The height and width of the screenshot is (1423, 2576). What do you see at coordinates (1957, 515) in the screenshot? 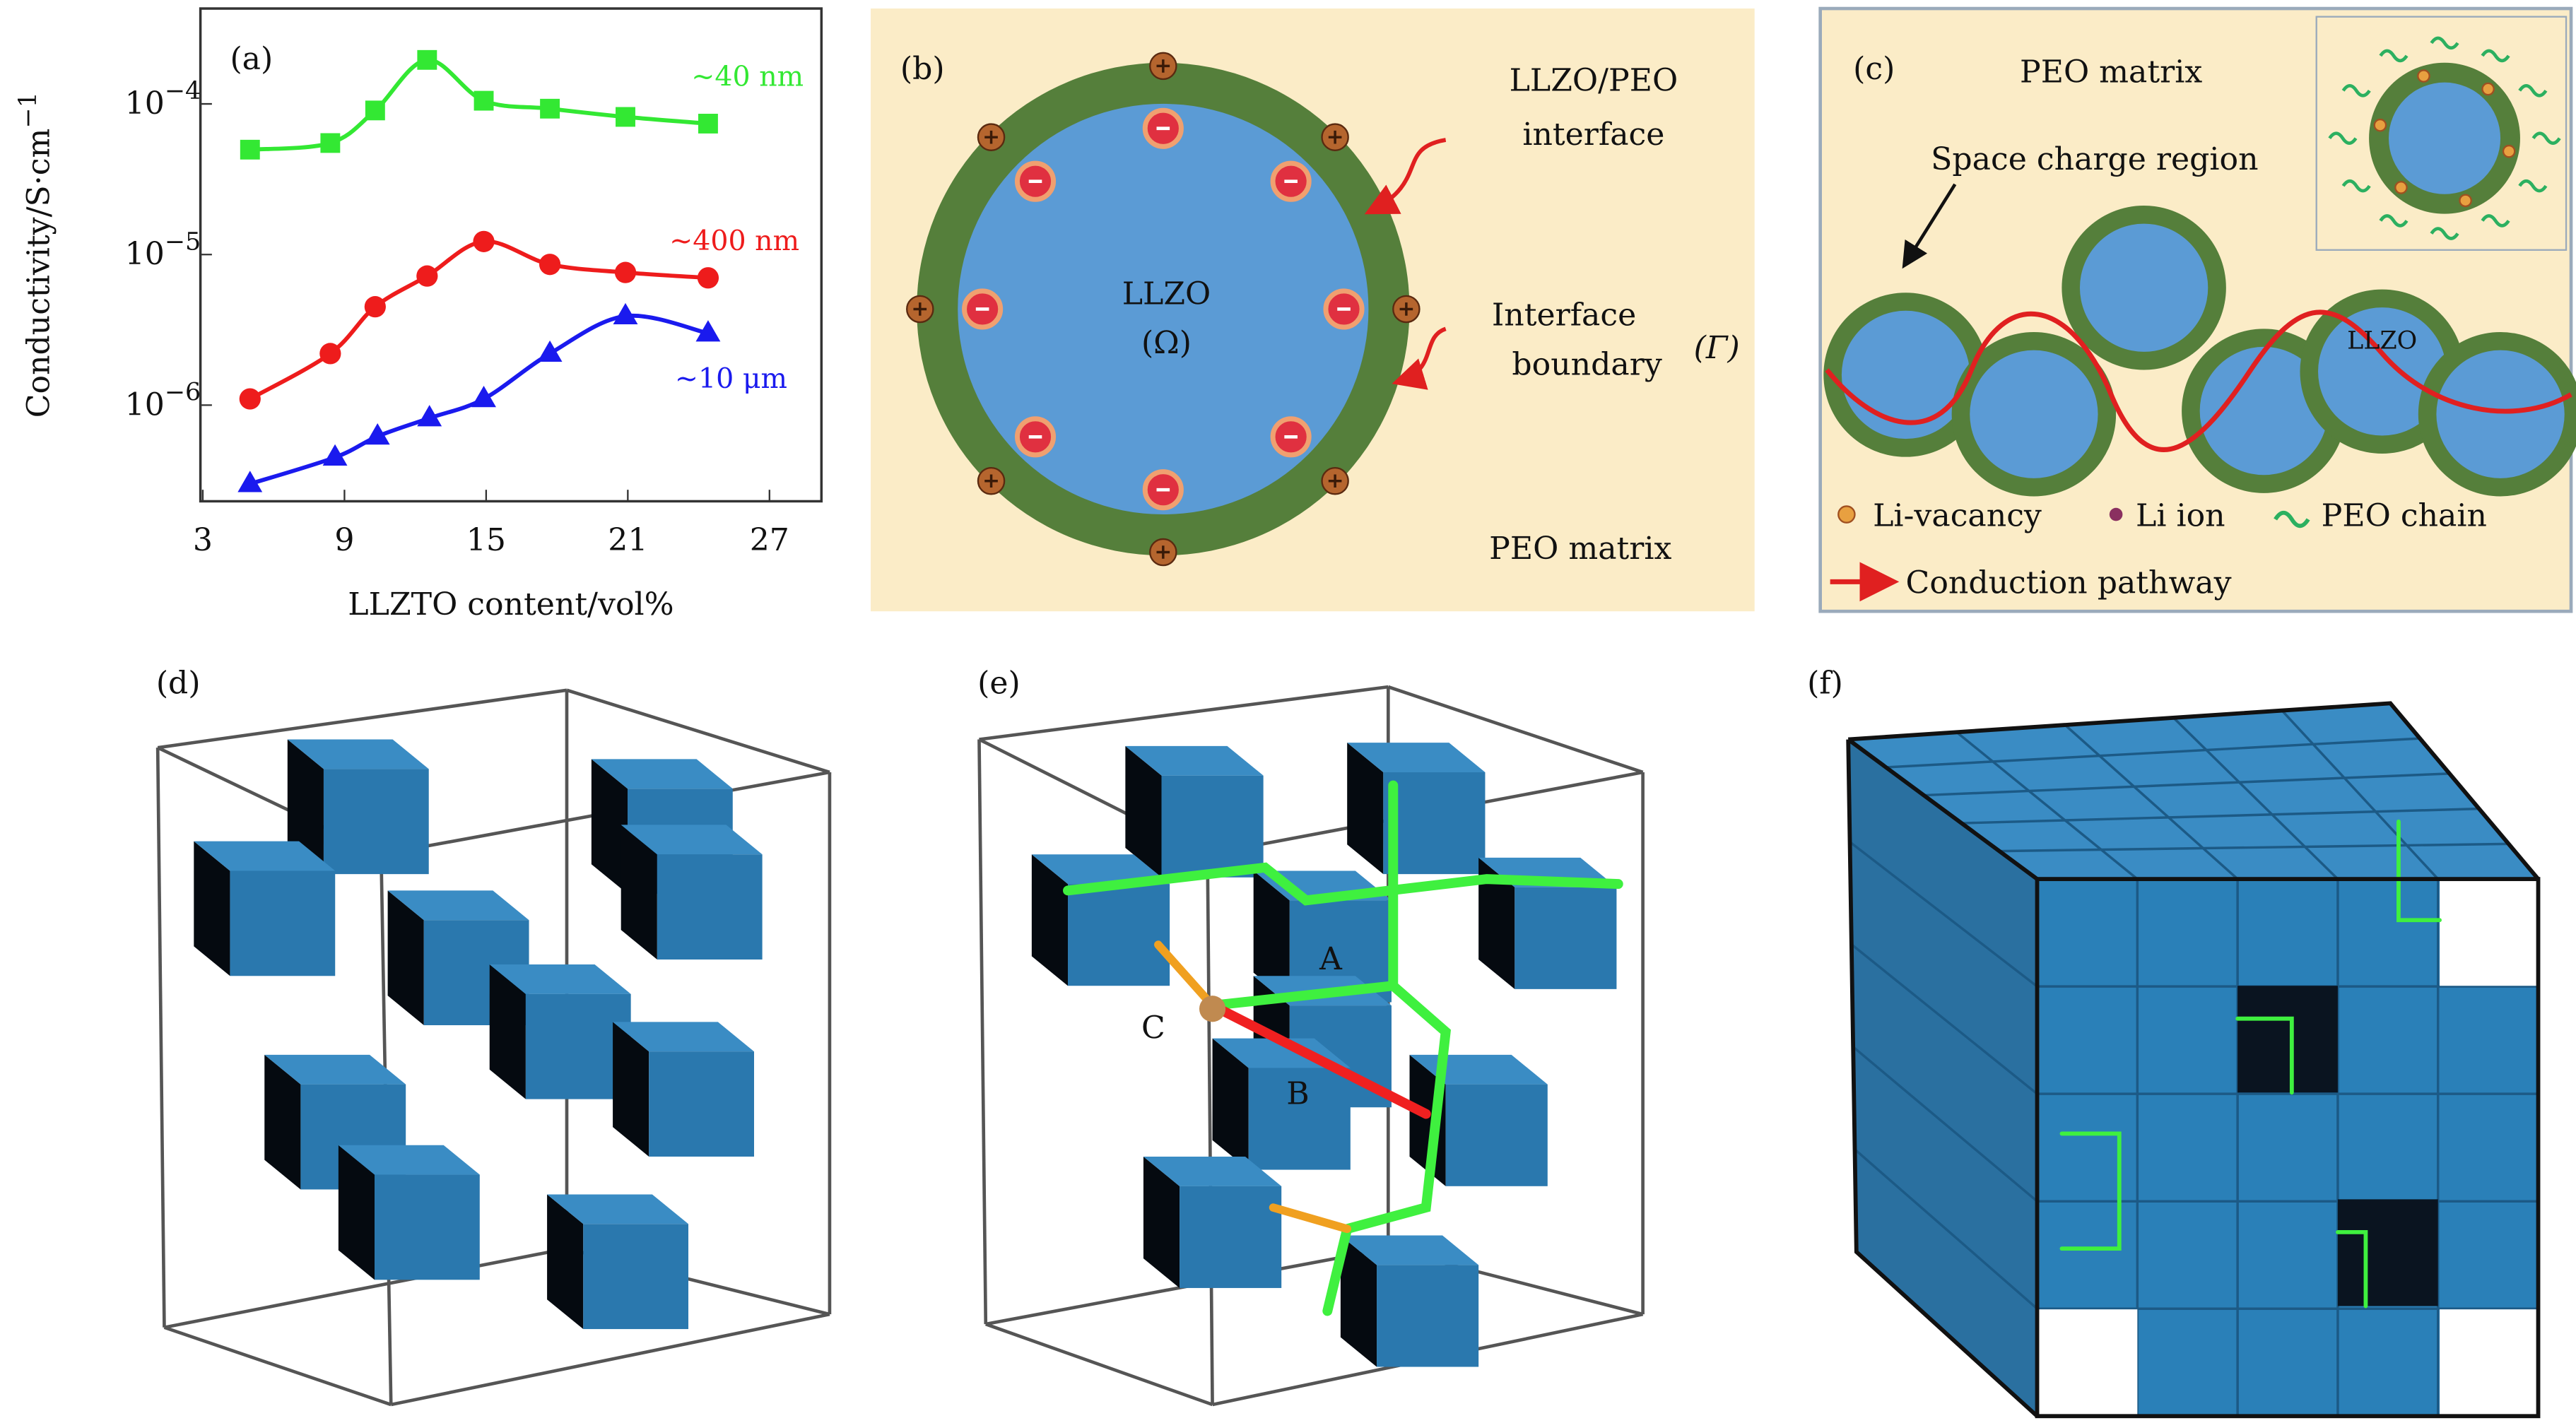
I see `legend-label: Li-vacancy` at bounding box center [1957, 515].